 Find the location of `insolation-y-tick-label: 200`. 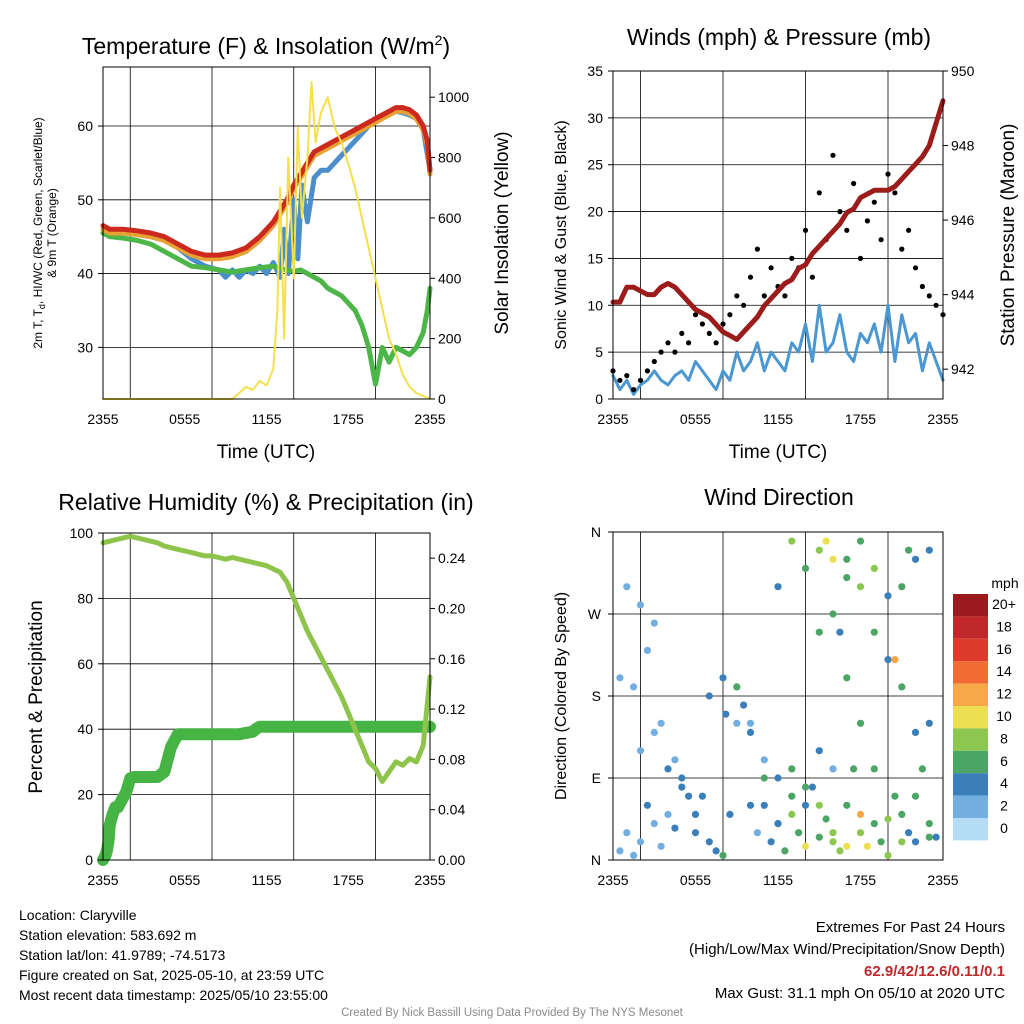

insolation-y-tick-label: 200 is located at coordinates (450, 339).